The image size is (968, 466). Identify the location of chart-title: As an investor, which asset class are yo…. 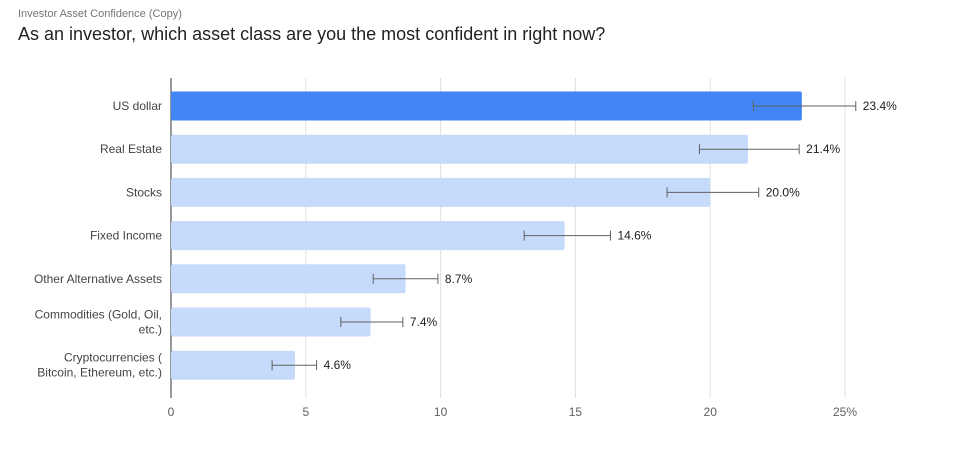
(312, 34).